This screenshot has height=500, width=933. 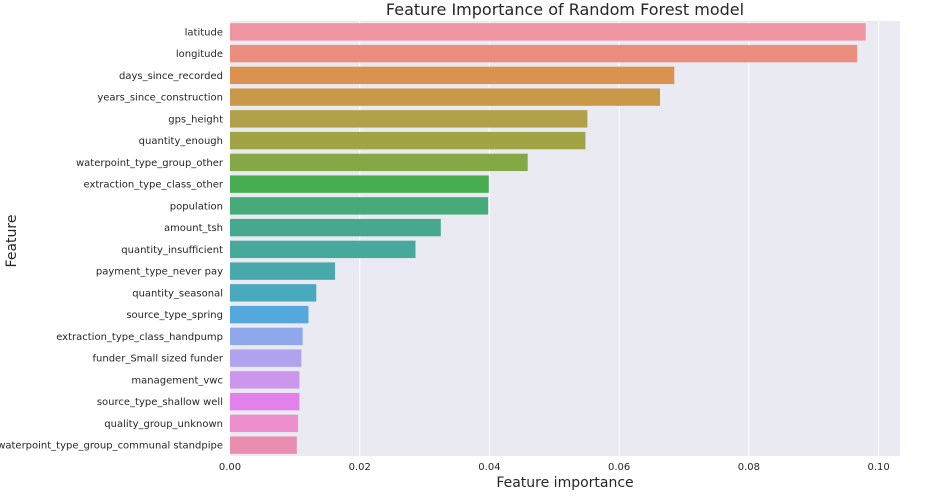 What do you see at coordinates (195, 119) in the screenshot?
I see `y-tick-label: gps_height` at bounding box center [195, 119].